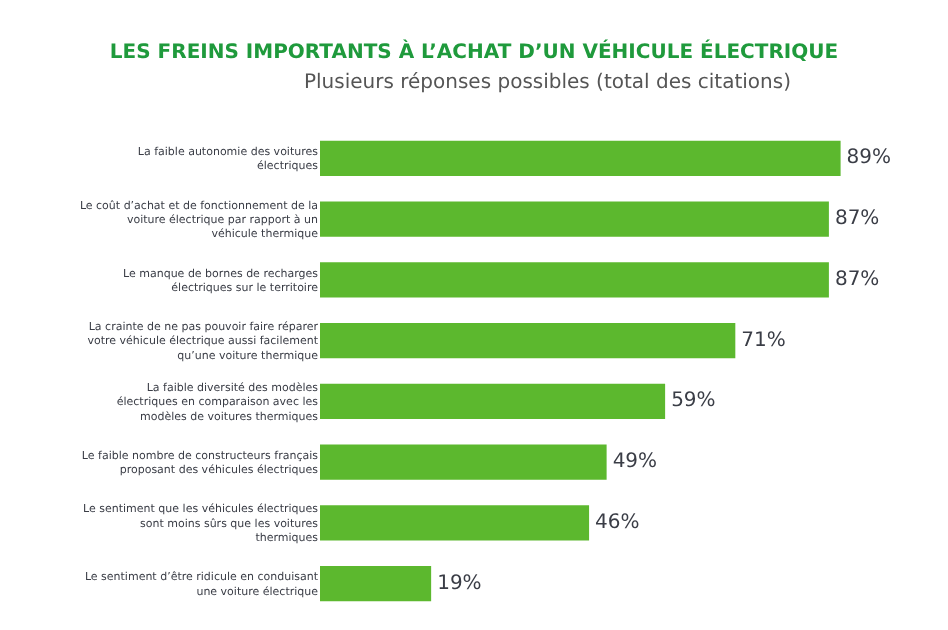 The image size is (948, 630). What do you see at coordinates (617, 522) in the screenshot?
I see `data-label: 46%` at bounding box center [617, 522].